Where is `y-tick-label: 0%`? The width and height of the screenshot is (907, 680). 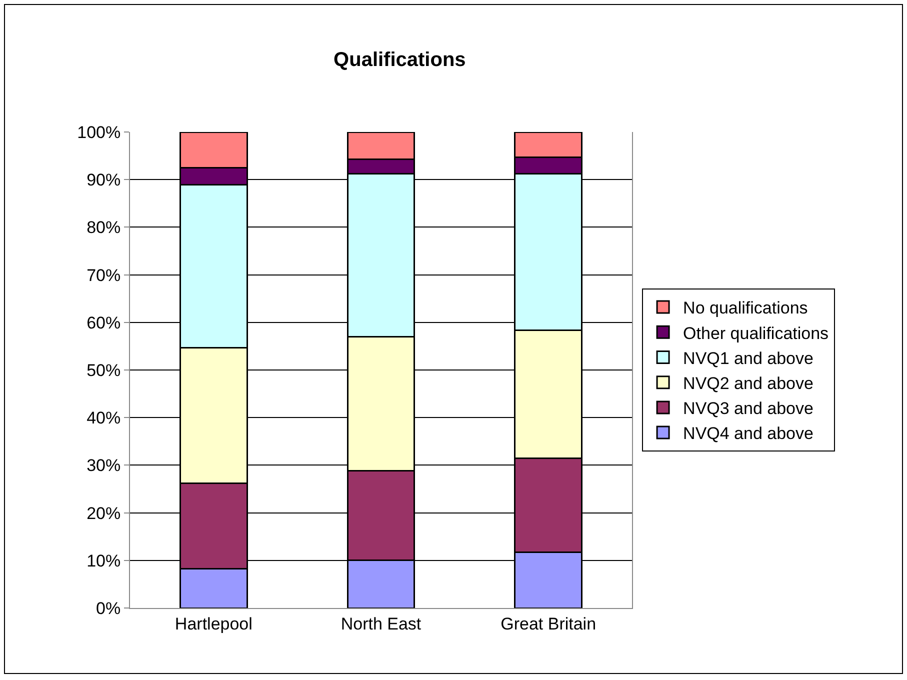 y-tick-label: 0% is located at coordinates (108, 608).